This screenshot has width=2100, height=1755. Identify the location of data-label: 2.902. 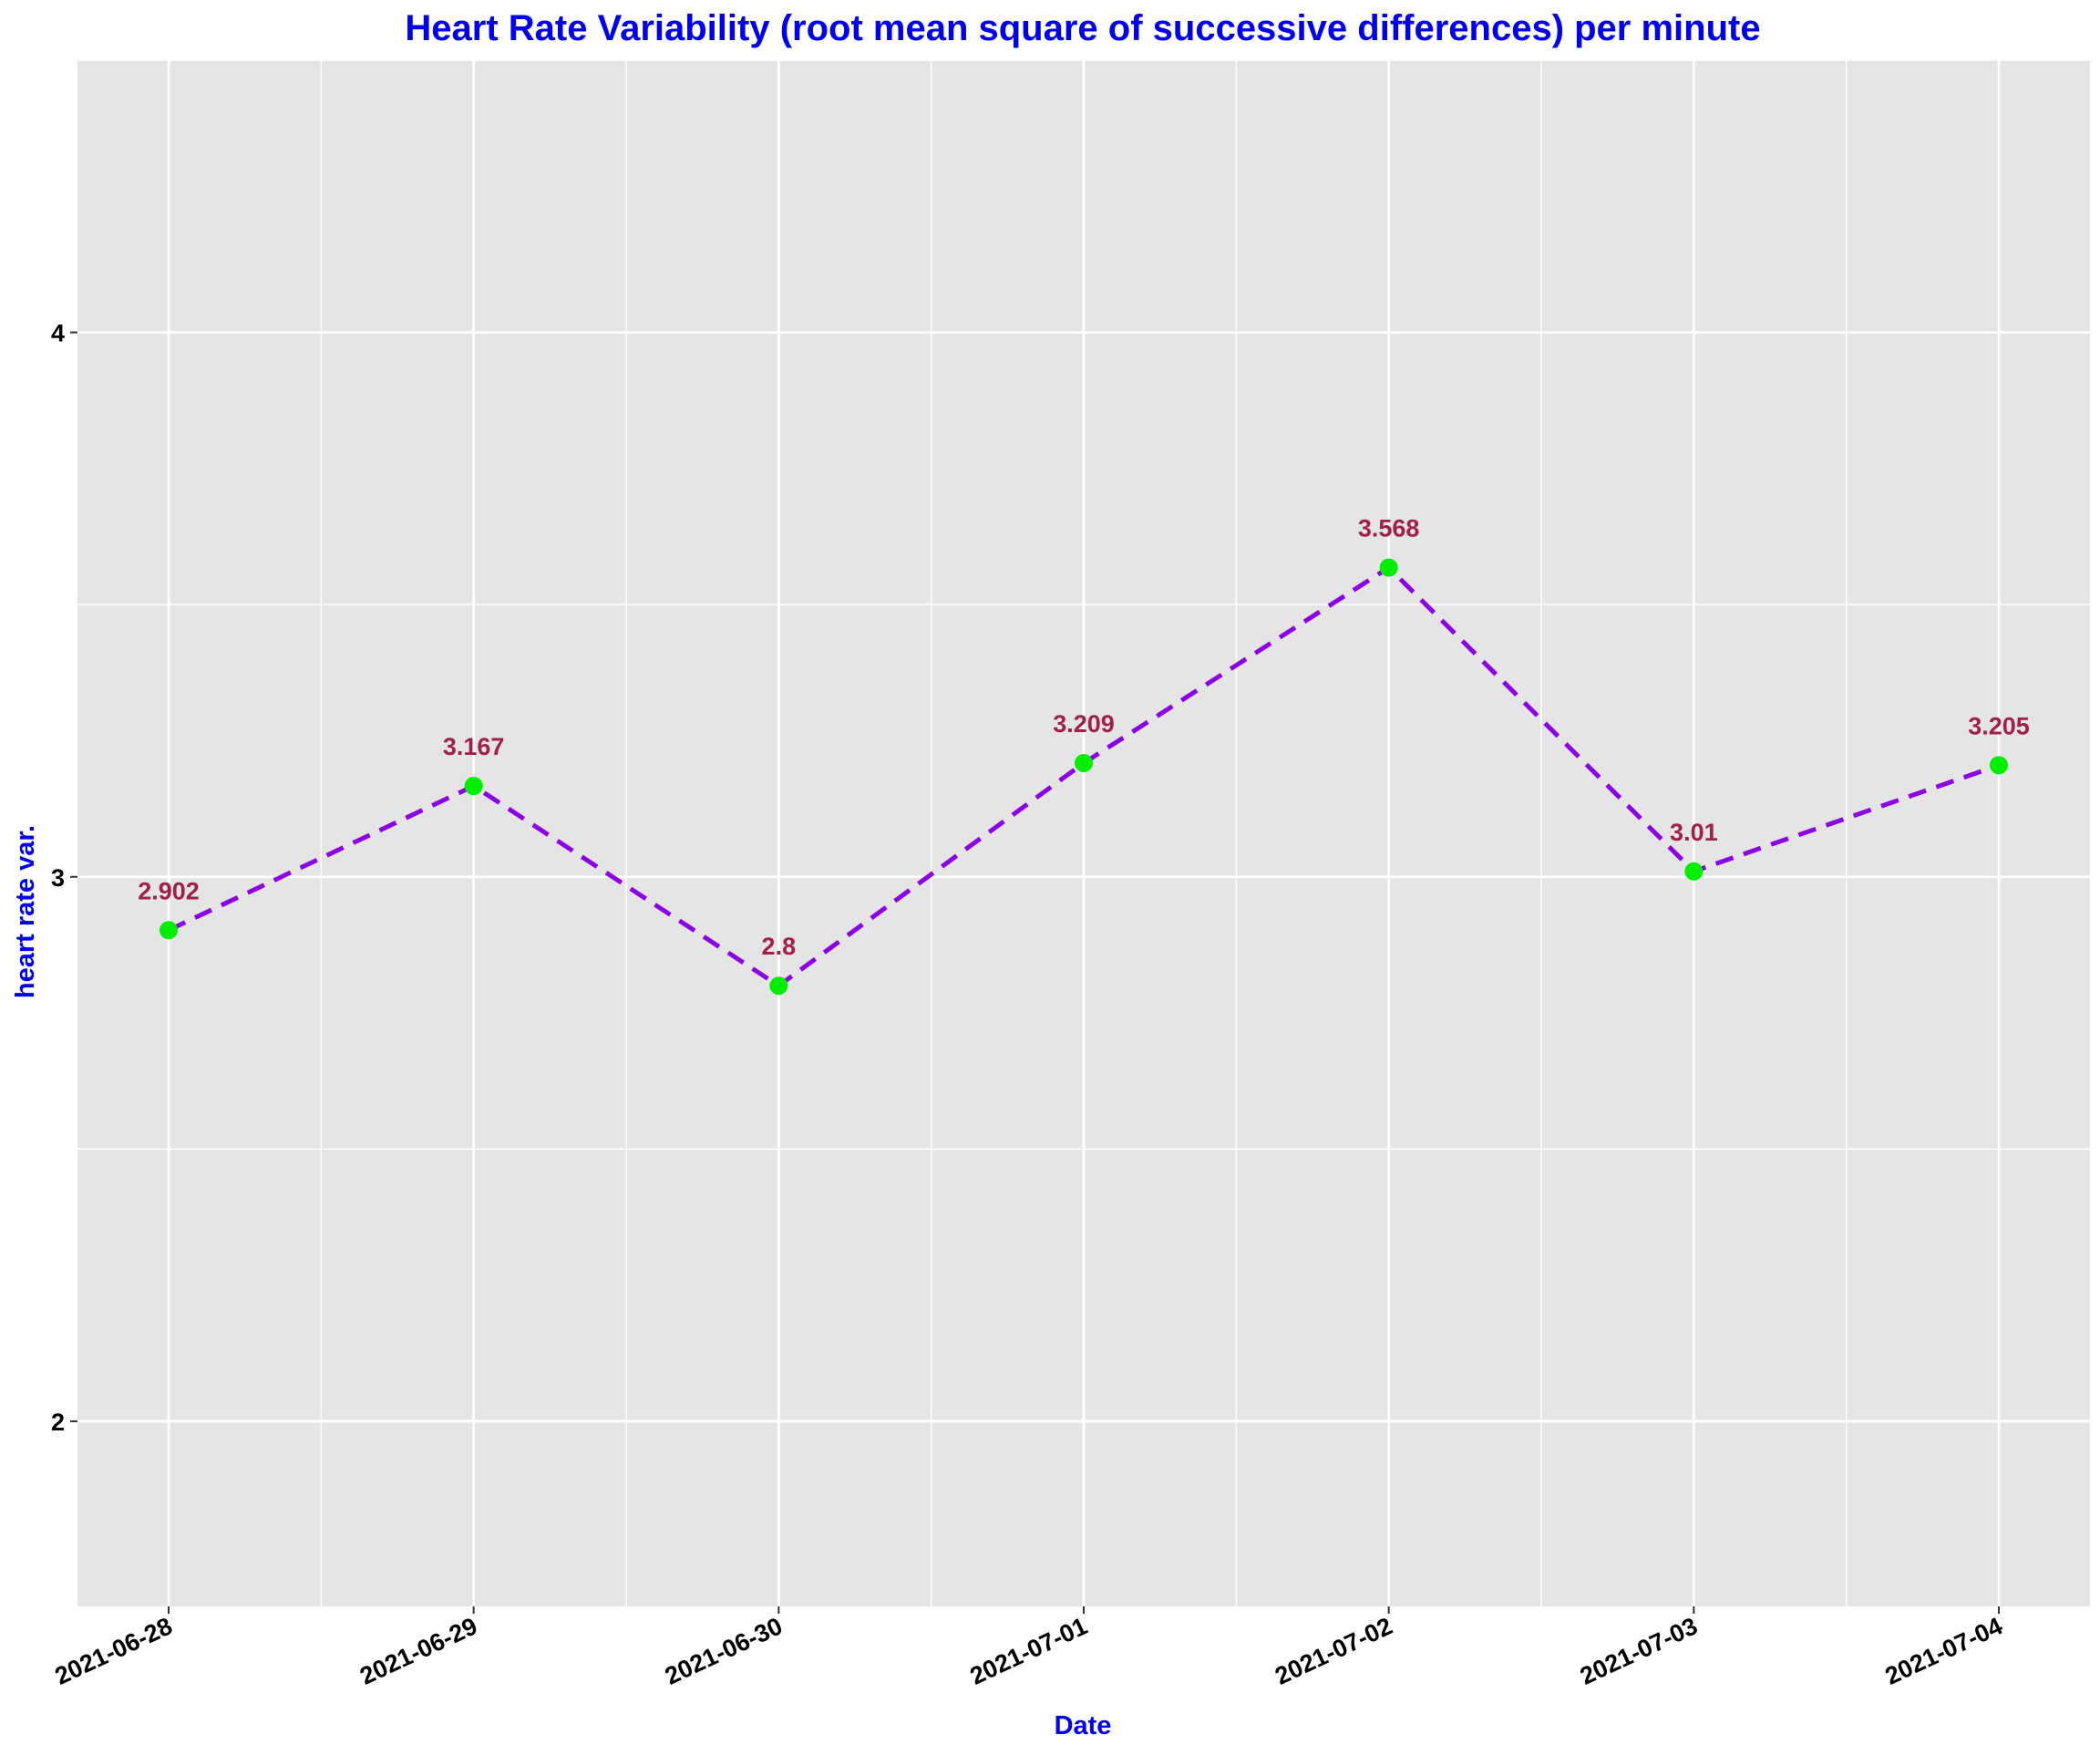
(169, 890).